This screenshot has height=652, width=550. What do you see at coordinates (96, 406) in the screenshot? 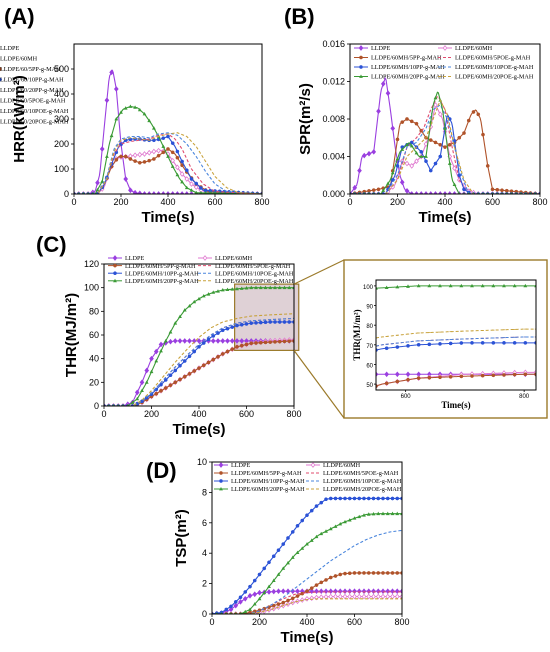
I see `y-tick-label: 0` at bounding box center [96, 406].